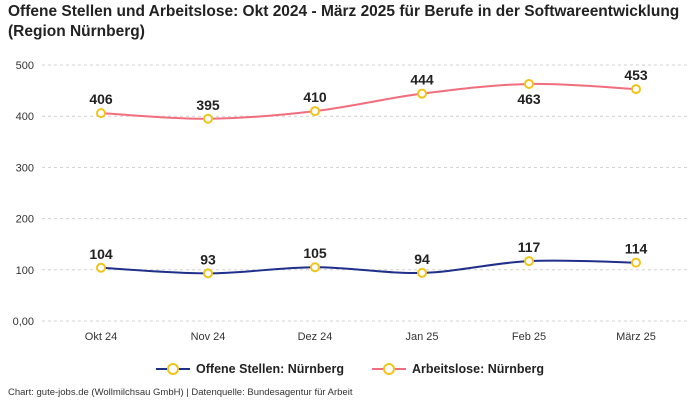 This screenshot has height=400, width=700. What do you see at coordinates (422, 259) in the screenshot?
I see `data-label: 94` at bounding box center [422, 259].